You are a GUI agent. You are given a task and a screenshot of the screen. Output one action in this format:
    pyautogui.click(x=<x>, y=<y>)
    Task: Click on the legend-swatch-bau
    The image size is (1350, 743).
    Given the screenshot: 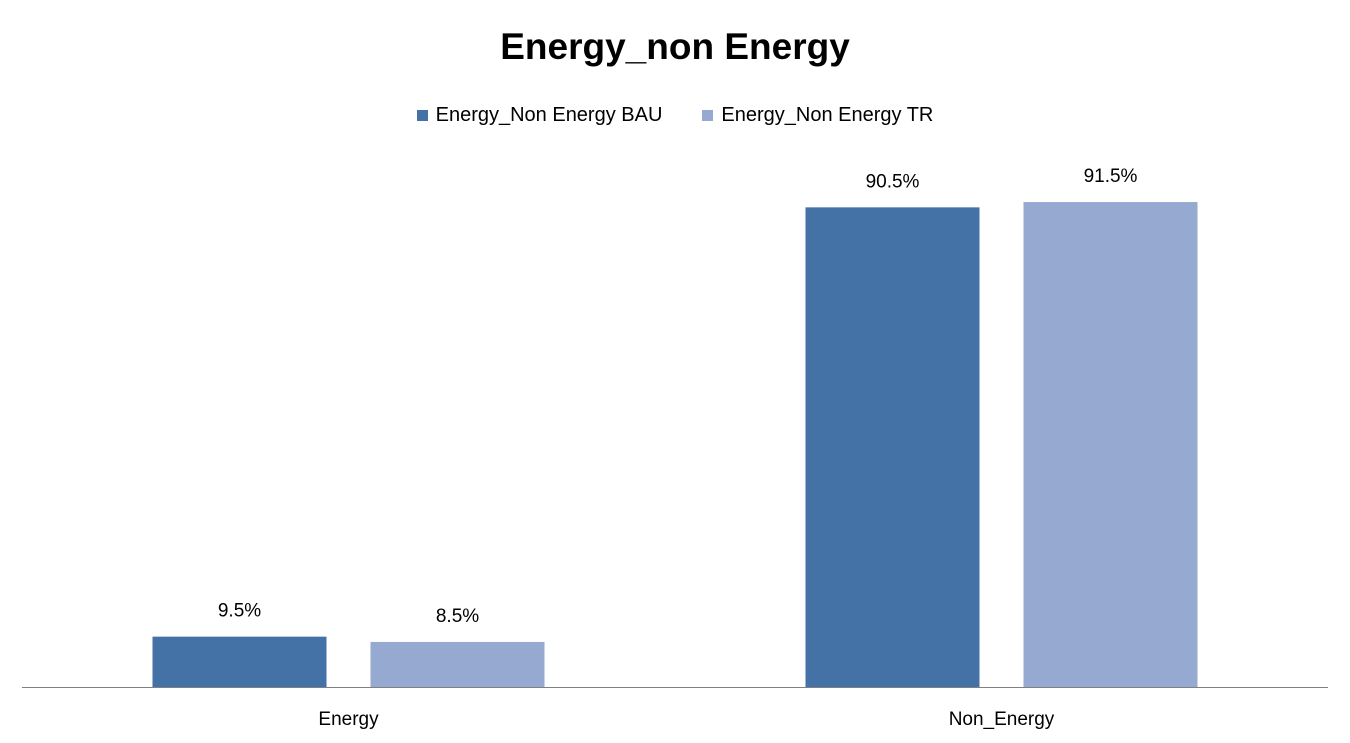 What is the action you would take?
    pyautogui.click(x=422, y=115)
    